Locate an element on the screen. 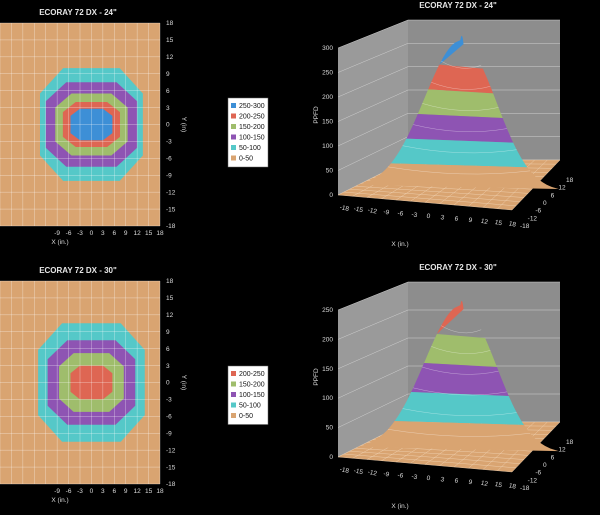  x-tick-label: -15 is located at coordinates (358, 471).